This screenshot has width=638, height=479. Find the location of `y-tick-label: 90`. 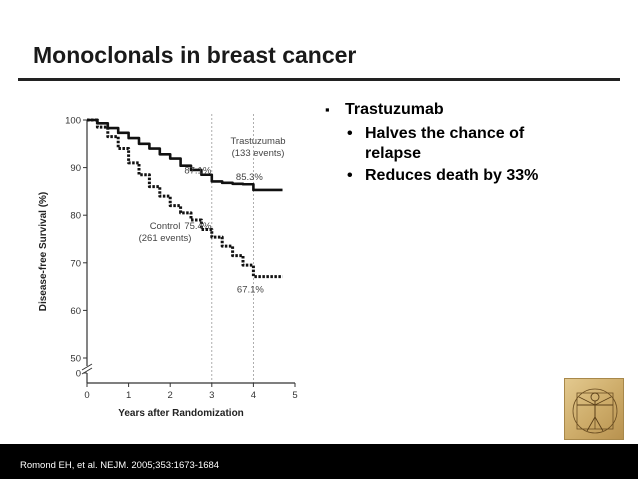

y-tick-label: 90 is located at coordinates (75, 168).